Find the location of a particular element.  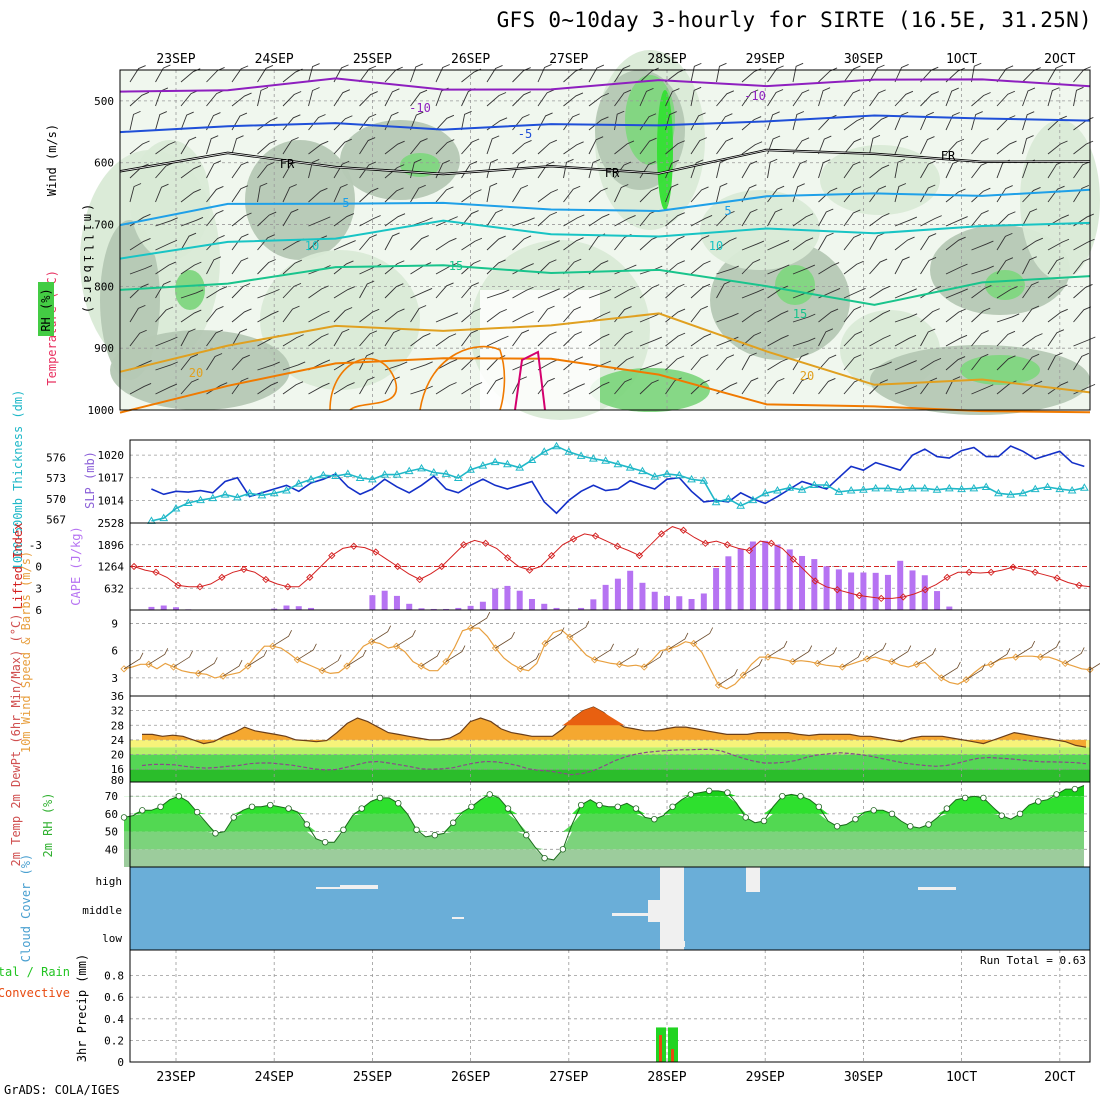

precip-convective-bar is located at coordinates (660, 1048).